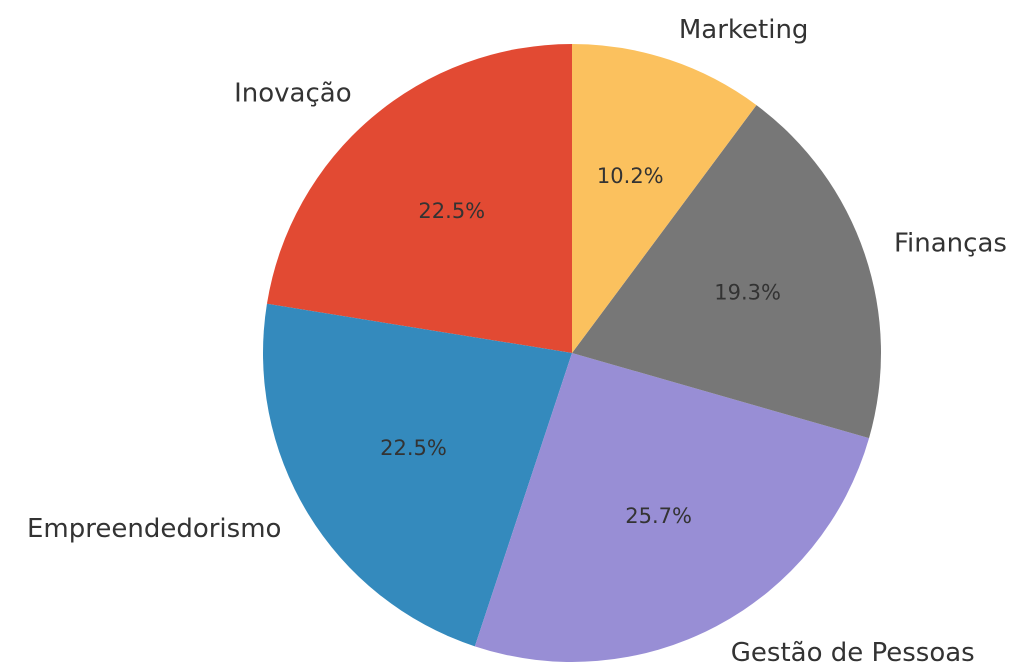 The image size is (1016, 663). I want to click on value-label: 25.7%, so click(658, 516).